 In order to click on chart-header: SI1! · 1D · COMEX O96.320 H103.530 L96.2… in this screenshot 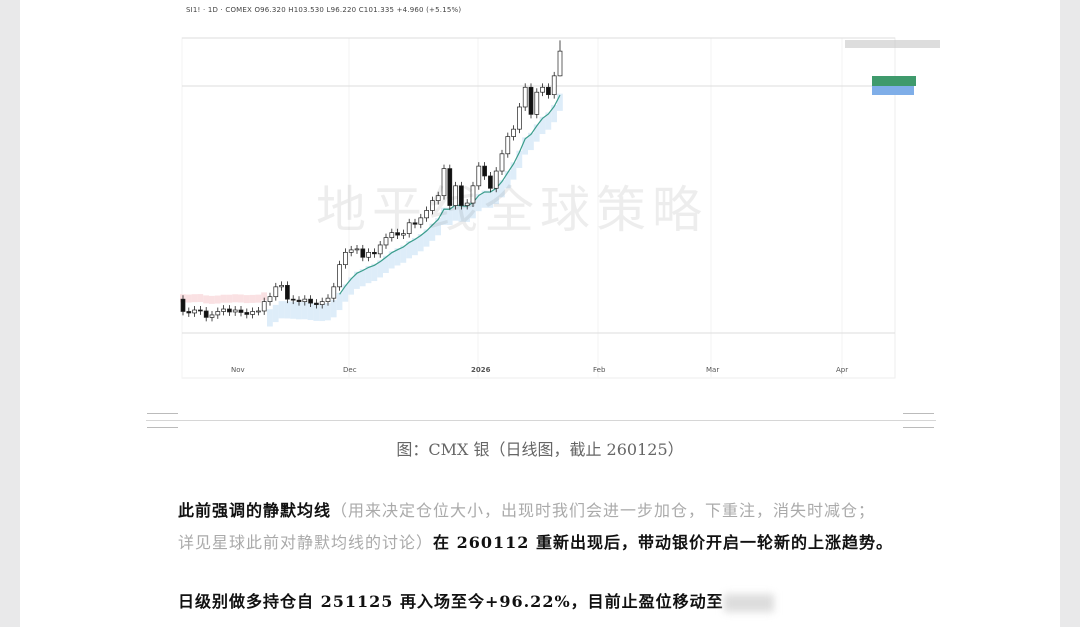, I will do `click(324, 10)`.